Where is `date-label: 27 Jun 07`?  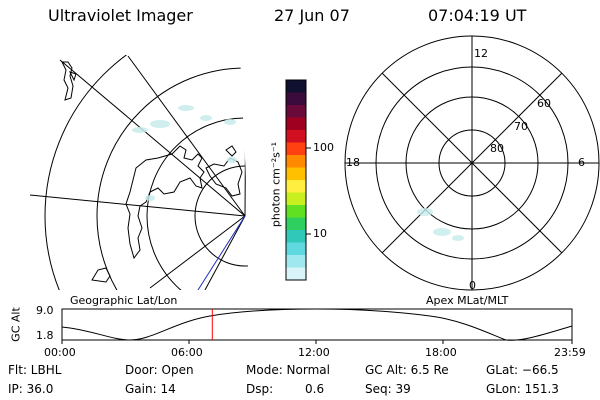
date-label: 27 Jun 07 is located at coordinates (312, 15).